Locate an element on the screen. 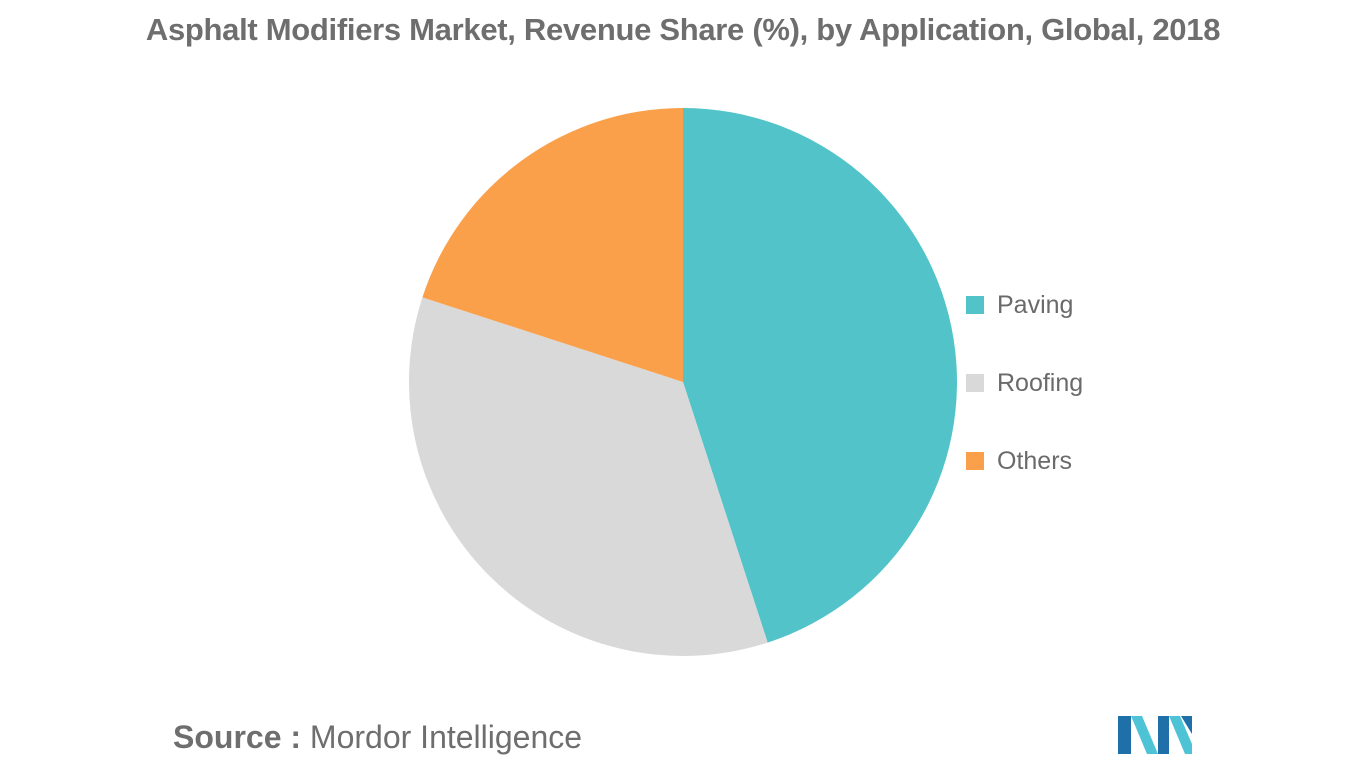 This screenshot has height=768, width=1366. logo-right-diagonal is located at coordinates (1180, 735).